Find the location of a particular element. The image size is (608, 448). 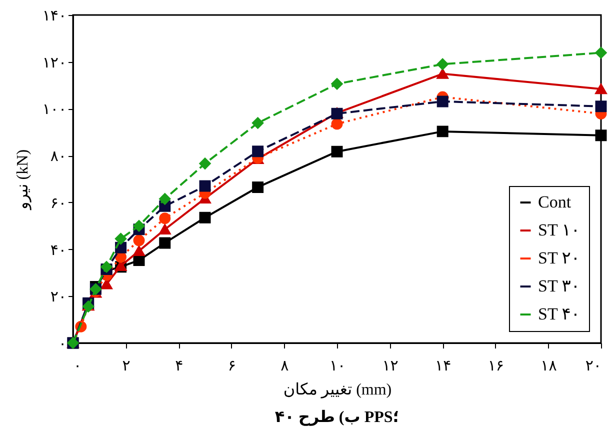

legend-label: Cont is located at coordinates (555, 202).